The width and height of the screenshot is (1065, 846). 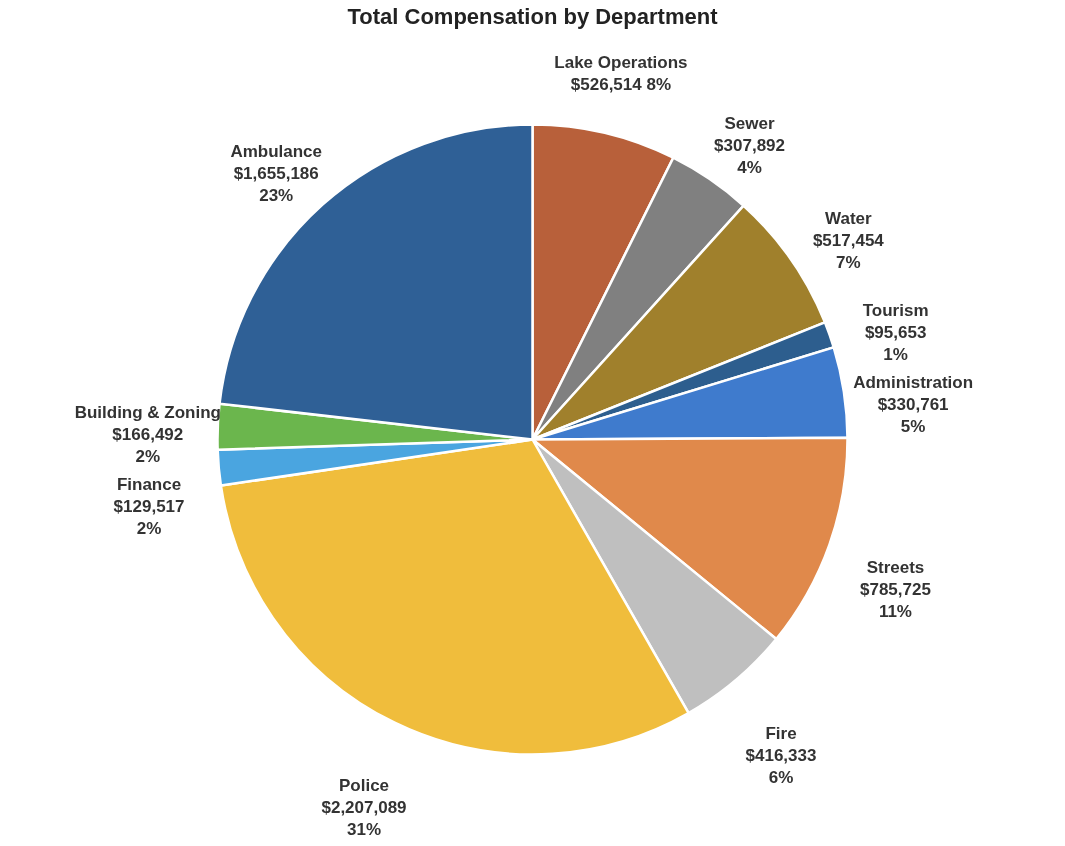 I want to click on data-label: $330,761 5%, so click(x=913, y=415).